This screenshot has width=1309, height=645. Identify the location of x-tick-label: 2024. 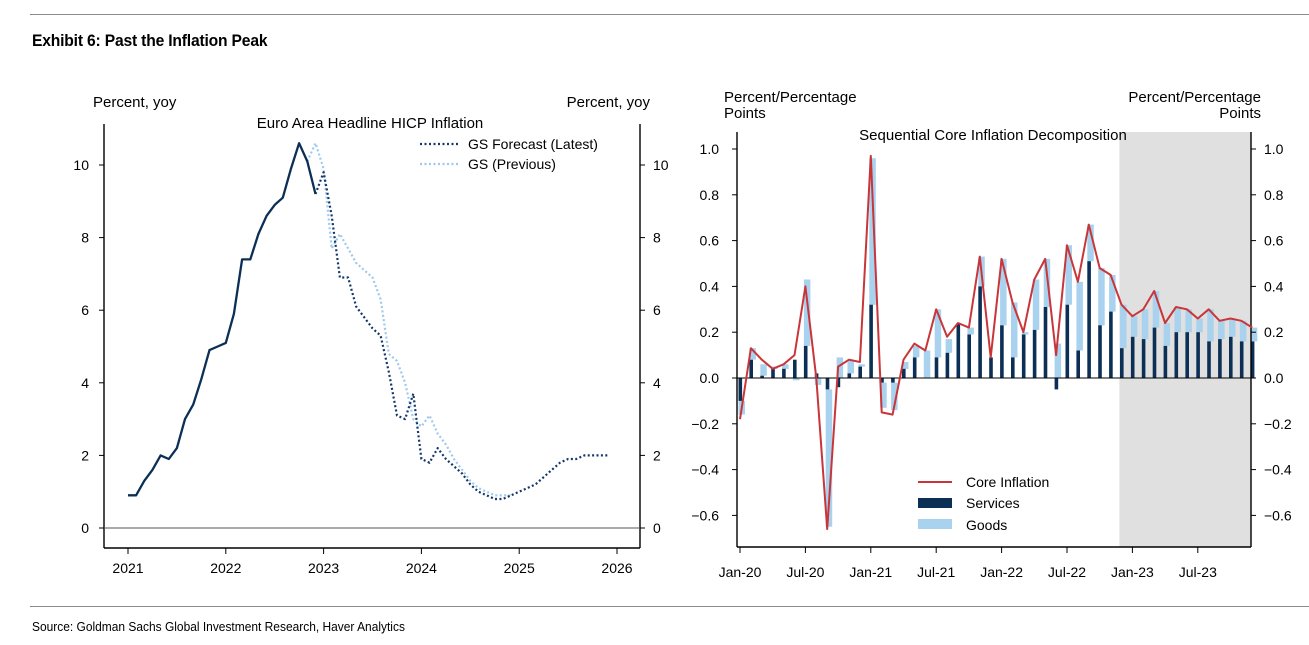
(421, 568).